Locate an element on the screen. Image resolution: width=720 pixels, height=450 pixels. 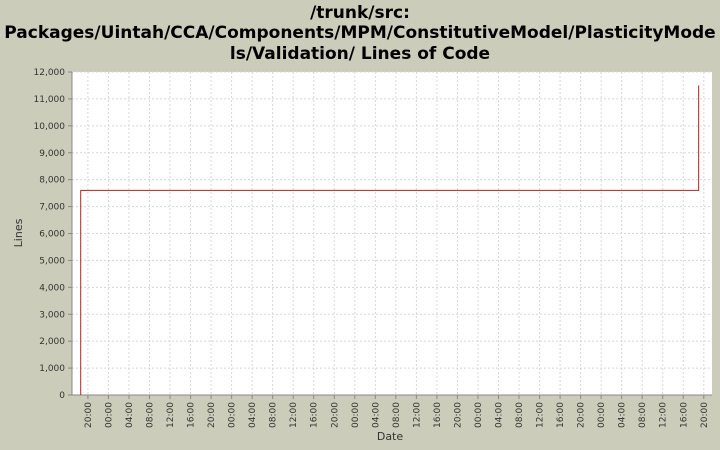
y-axis-label: Lines is located at coordinates (18, 232).